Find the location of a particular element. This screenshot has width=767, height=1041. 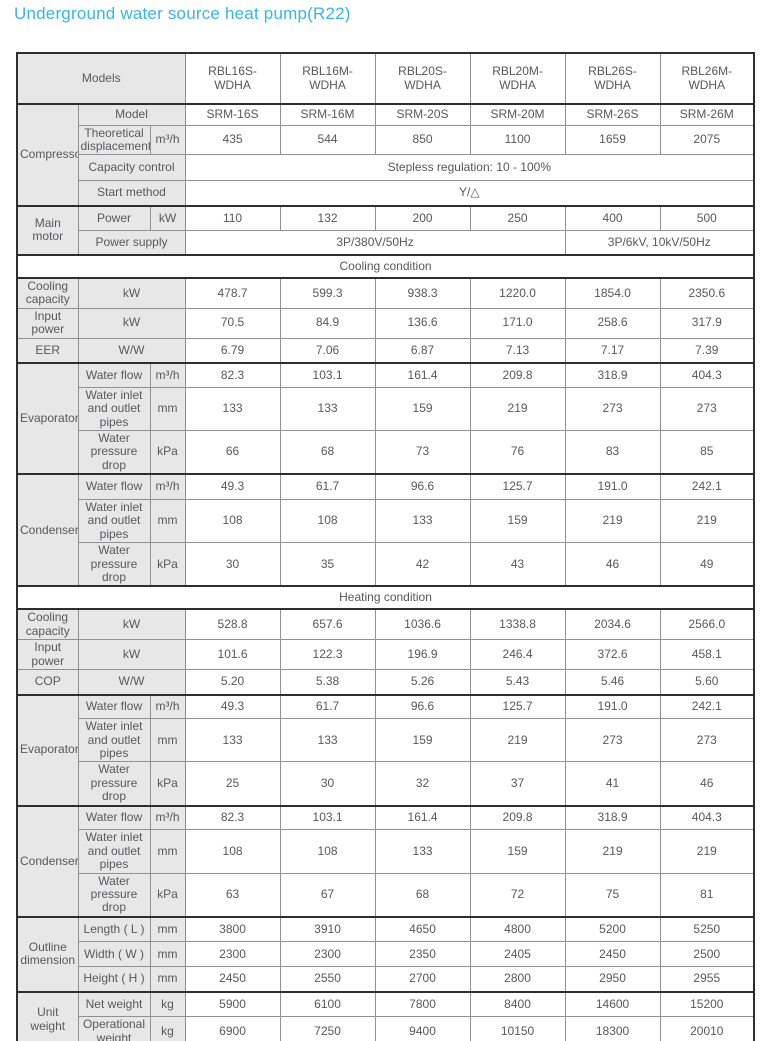

value-cell: 2566.0 is located at coordinates (707, 624).